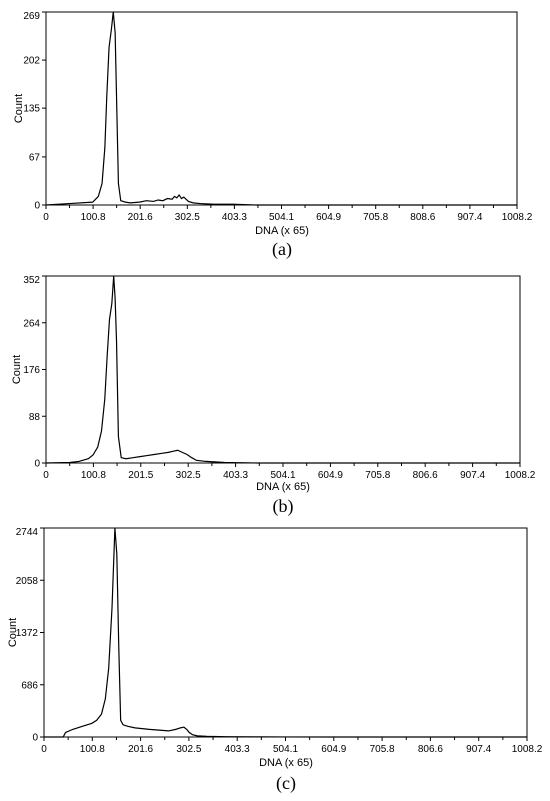  Describe the element at coordinates (286, 783) in the screenshot. I see `panel-label: (c)` at that location.